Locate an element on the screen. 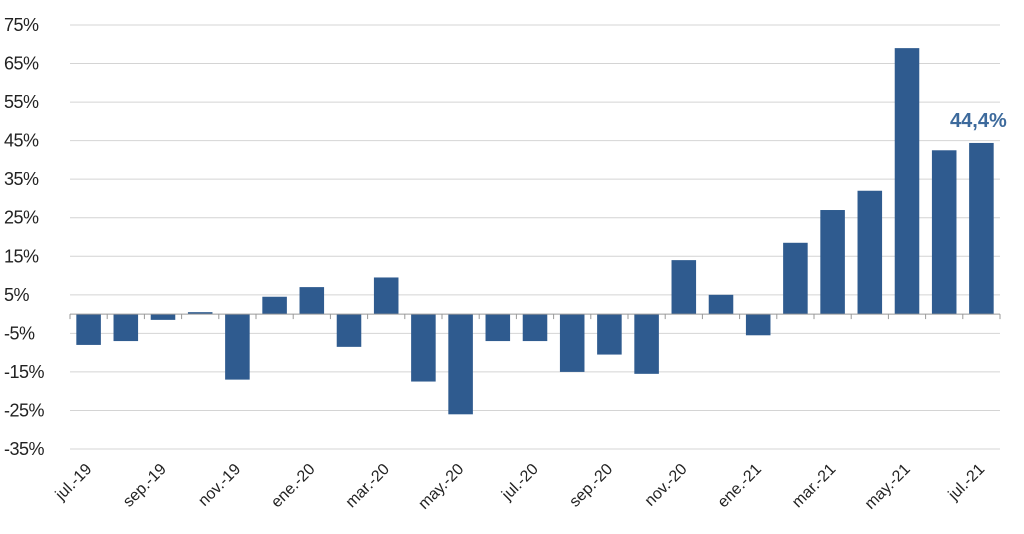 This screenshot has height=534, width=1024. bar-dic.-20 is located at coordinates (721, 304).